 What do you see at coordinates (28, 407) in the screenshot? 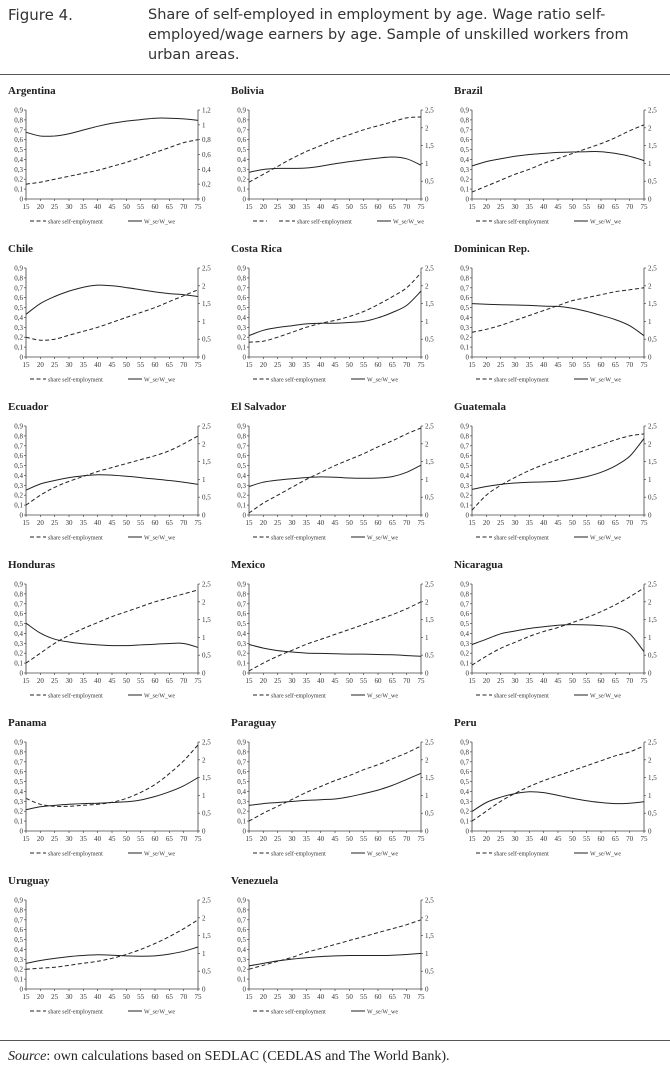
I see `chart-title: Ecuador` at bounding box center [28, 407].